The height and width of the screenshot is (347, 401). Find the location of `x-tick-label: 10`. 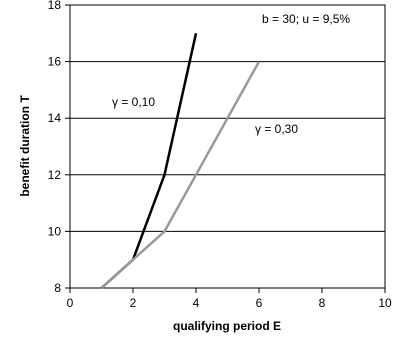

x-tick-label: 10 is located at coordinates (385, 303).